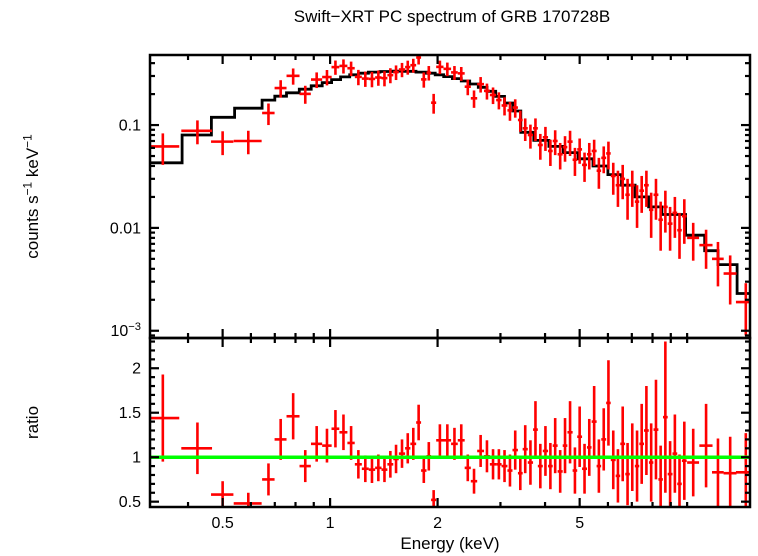 Image resolution: width=758 pixels, height=556 pixels. I want to click on x-axis-title: Energy (keV), so click(449, 543).